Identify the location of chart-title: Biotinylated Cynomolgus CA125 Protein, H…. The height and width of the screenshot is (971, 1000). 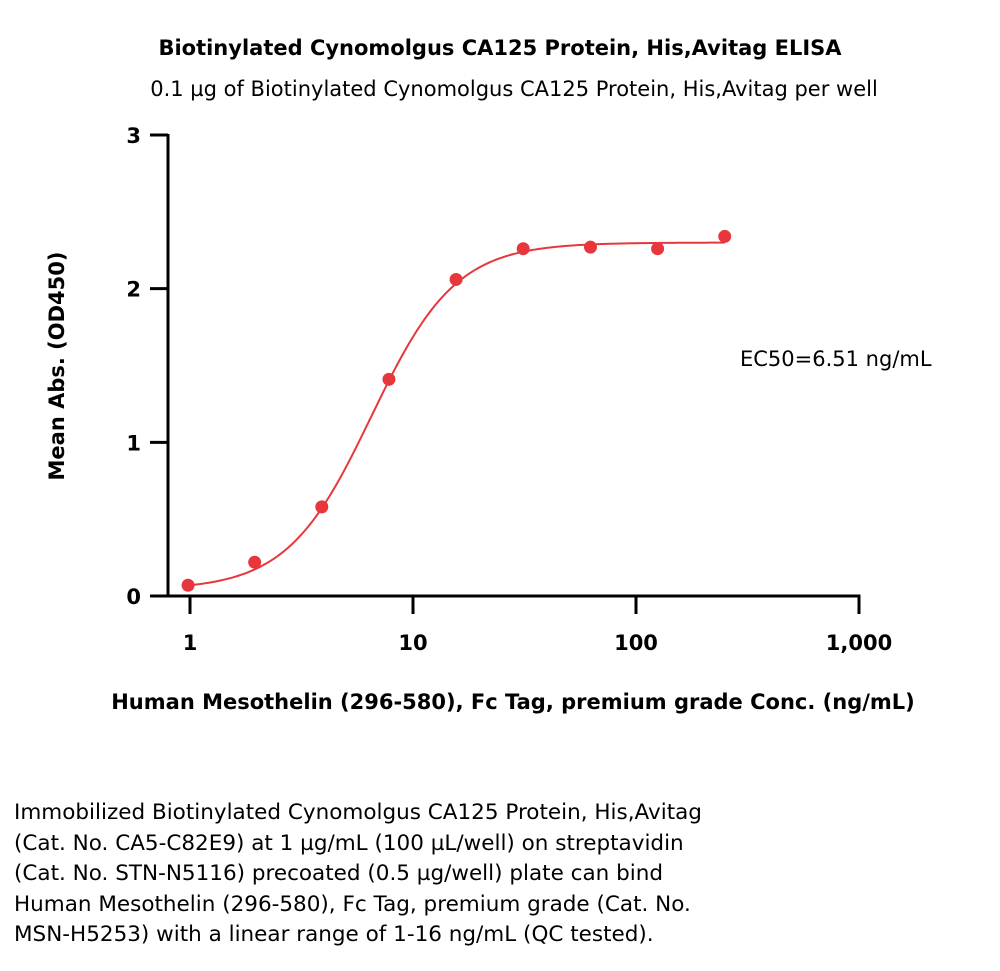
(500, 48).